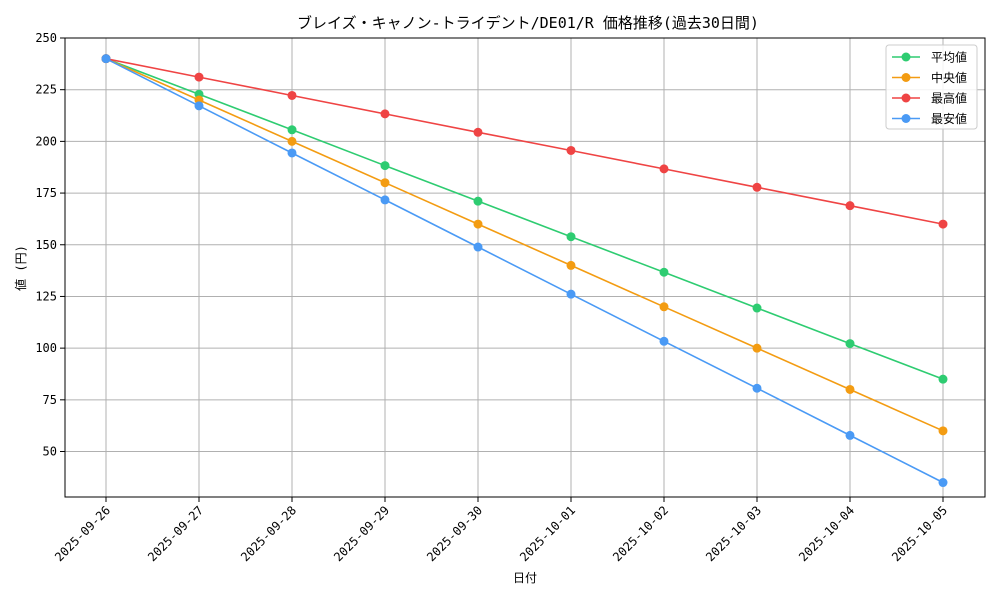 This screenshot has width=1000, height=600. What do you see at coordinates (46, 38) in the screenshot?
I see `y-tick-label: 250` at bounding box center [46, 38].